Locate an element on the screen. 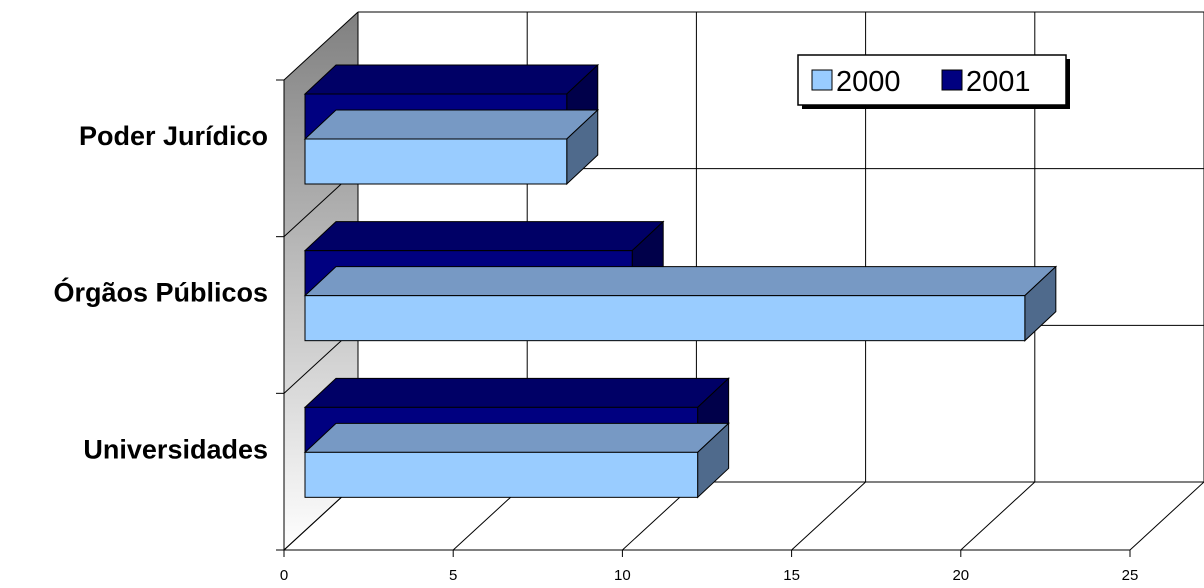 This screenshot has width=1204, height=588. legend-label: 2000 is located at coordinates (868, 82).